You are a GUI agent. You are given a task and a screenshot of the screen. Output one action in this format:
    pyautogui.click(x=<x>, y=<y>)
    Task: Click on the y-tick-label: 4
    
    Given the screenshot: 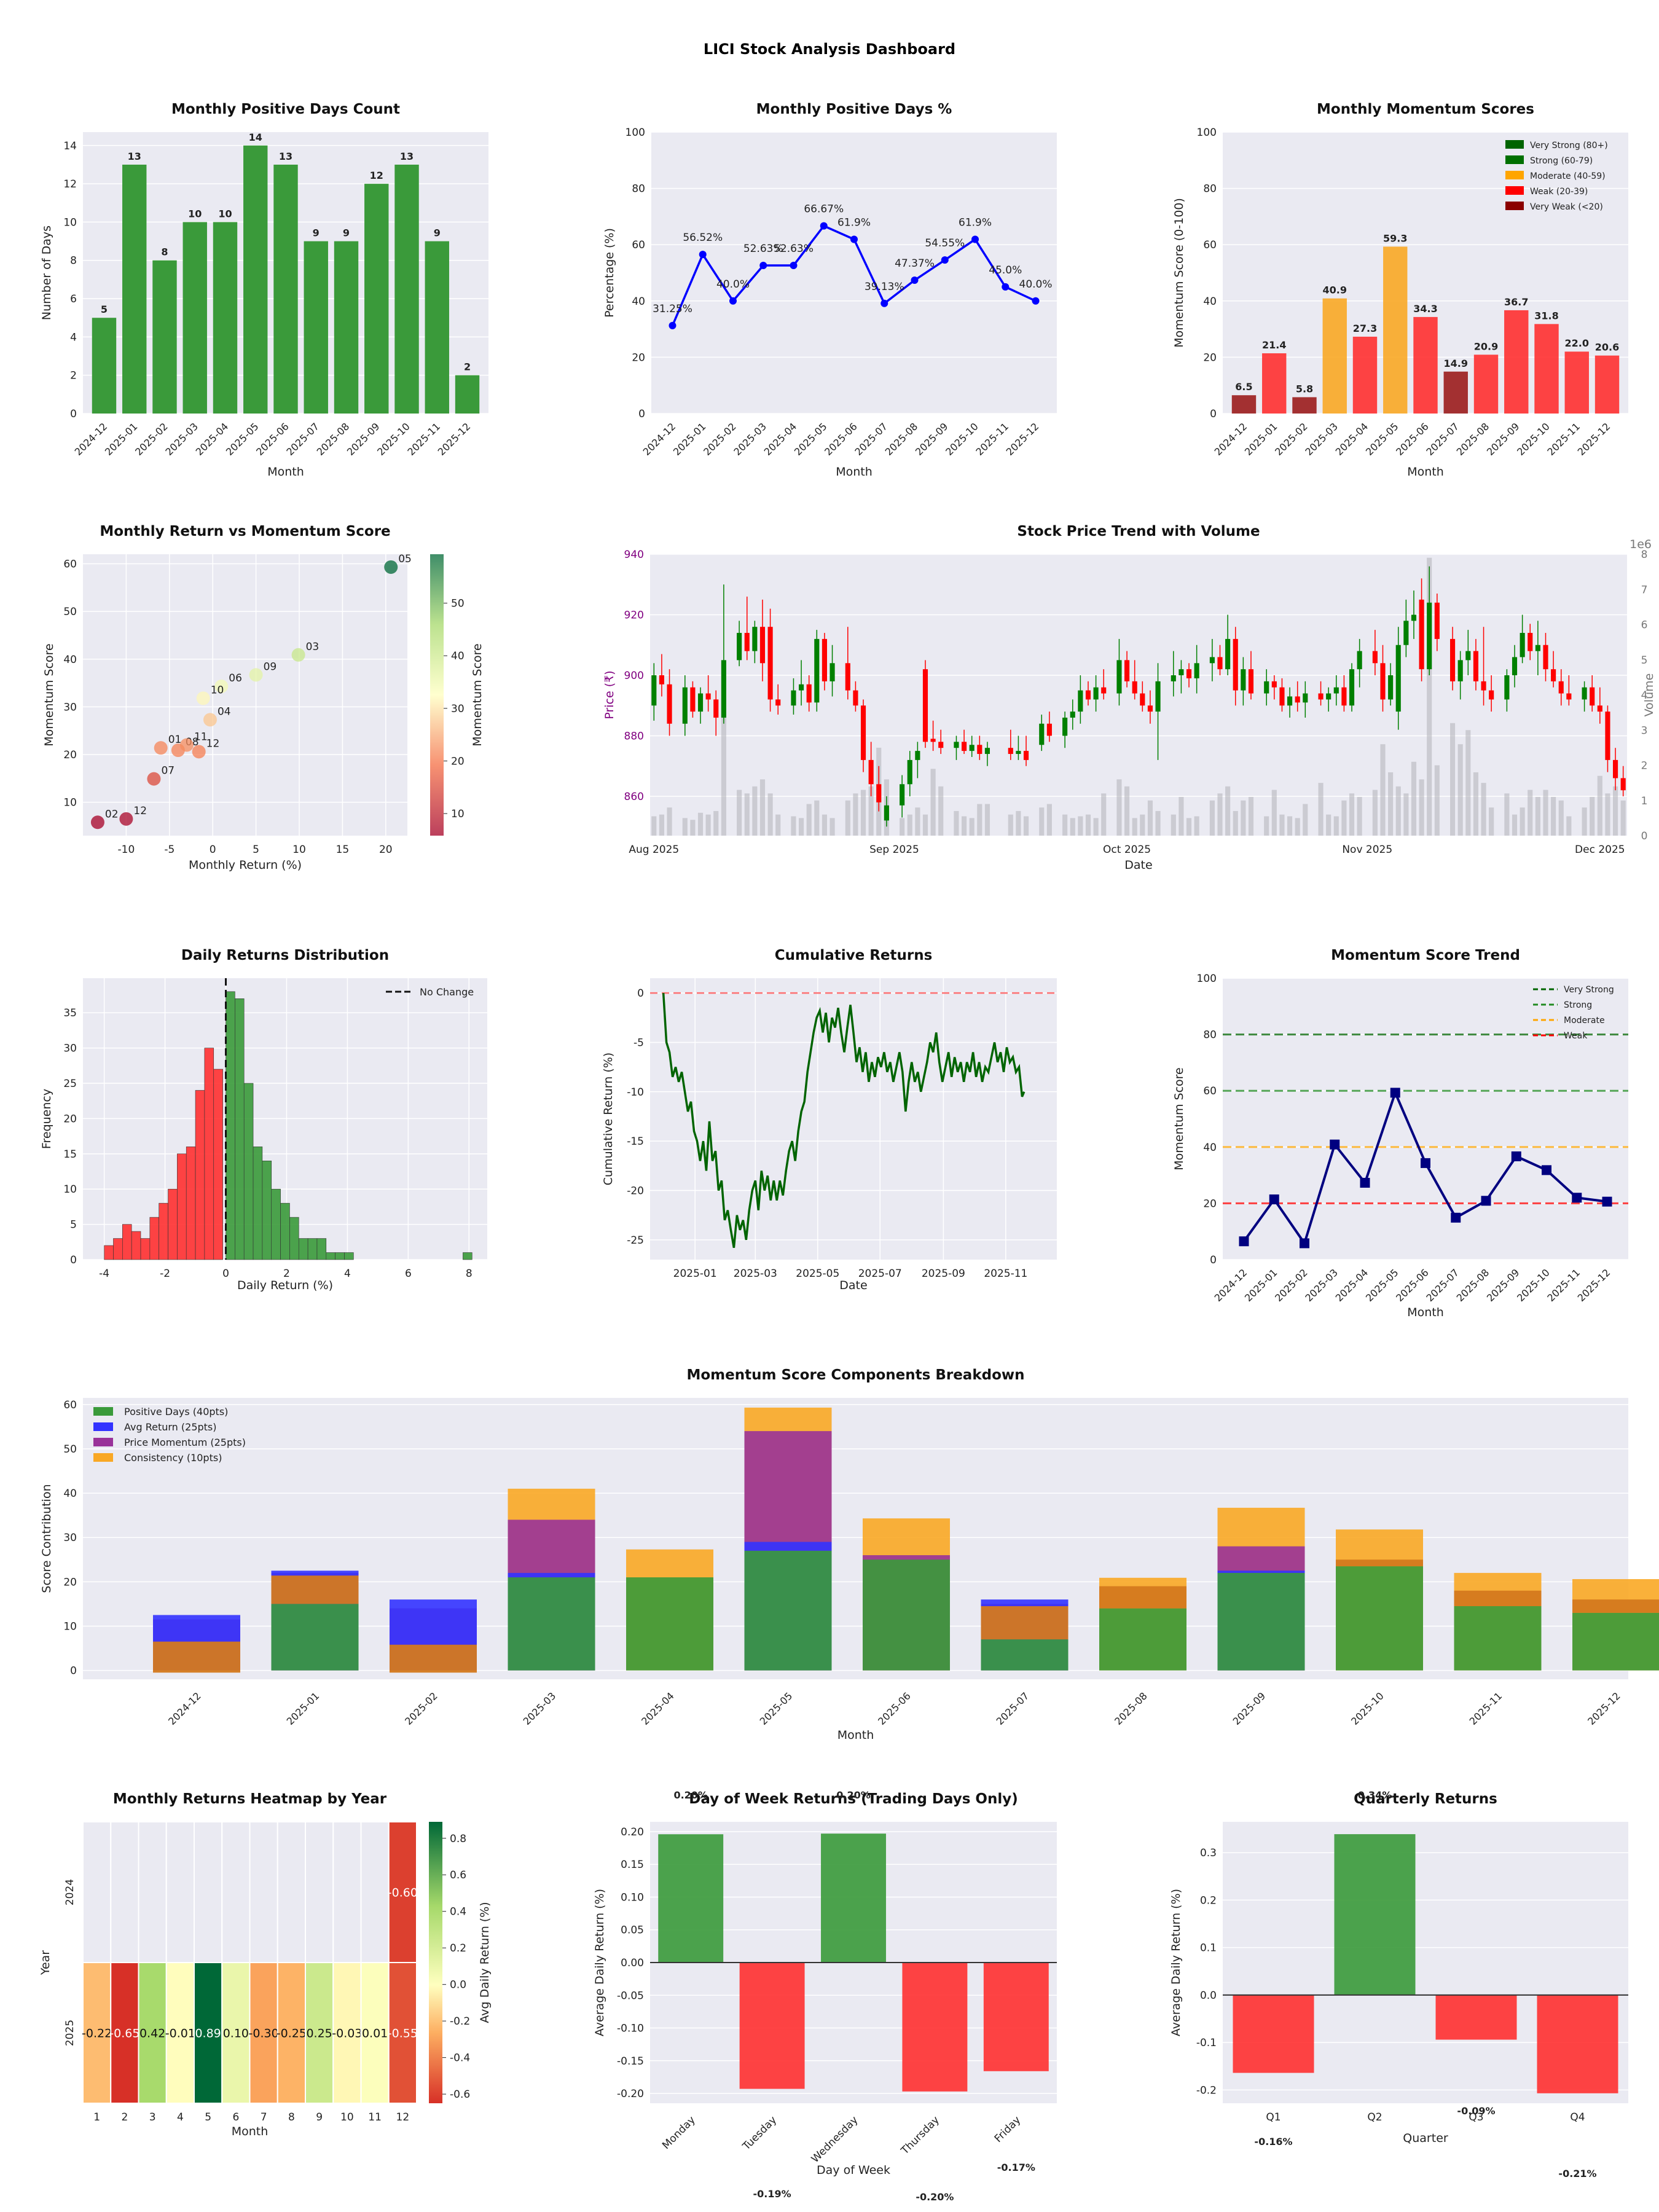 What is the action you would take?
    pyautogui.click(x=73, y=337)
    